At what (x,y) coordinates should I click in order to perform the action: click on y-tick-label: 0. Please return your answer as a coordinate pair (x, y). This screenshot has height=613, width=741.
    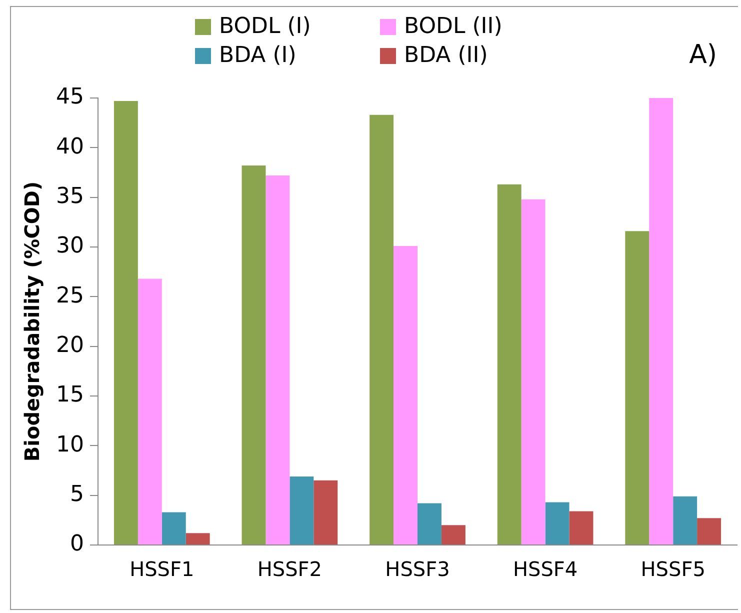
    Looking at the image, I should click on (77, 544).